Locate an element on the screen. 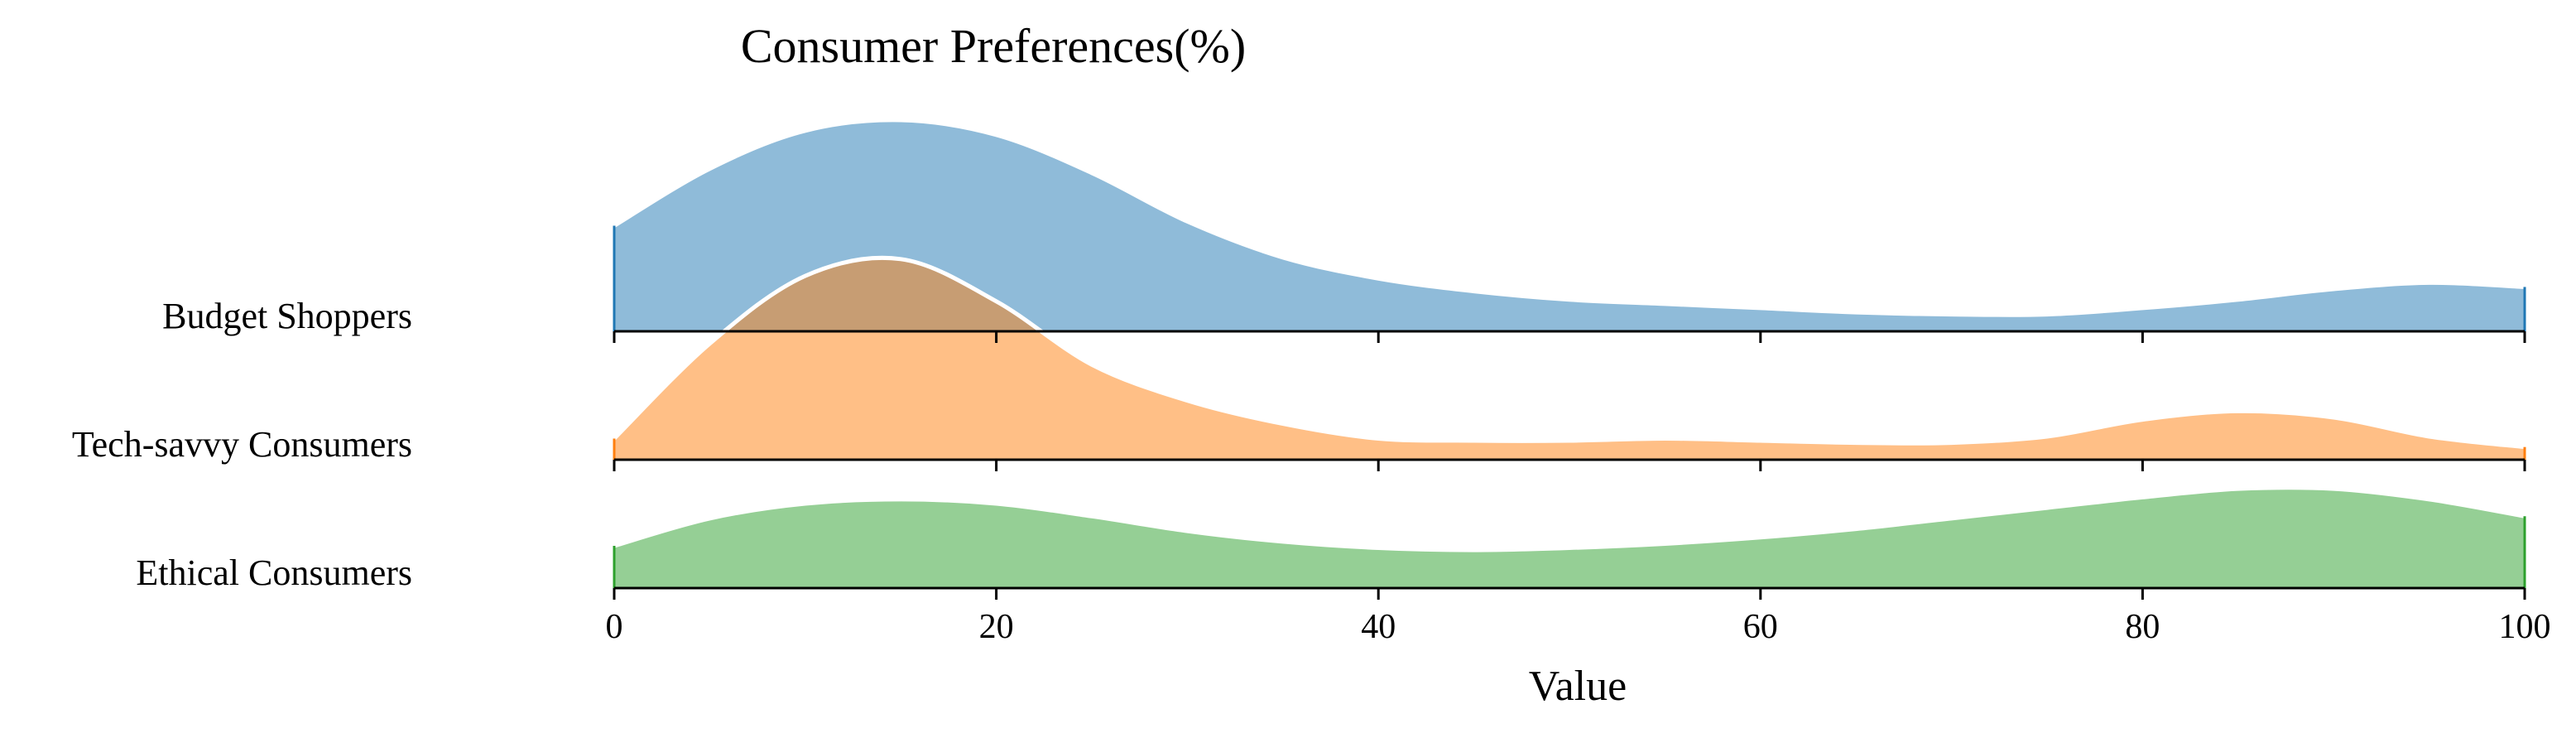 This screenshot has height=738, width=2576. ridge-area-ethical-consumers is located at coordinates (1569, 537).